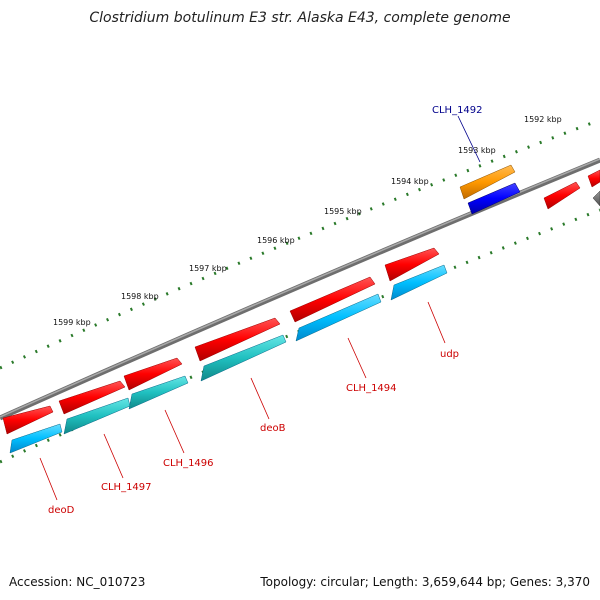  I want to click on gene-arrow-orange, so click(487, 182).